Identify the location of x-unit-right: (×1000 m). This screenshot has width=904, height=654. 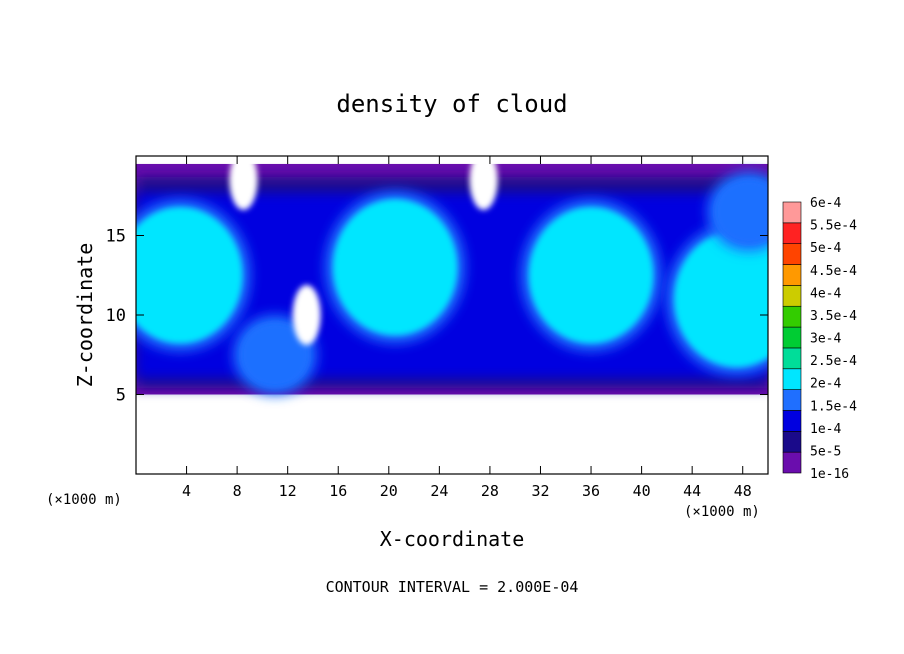
(722, 512).